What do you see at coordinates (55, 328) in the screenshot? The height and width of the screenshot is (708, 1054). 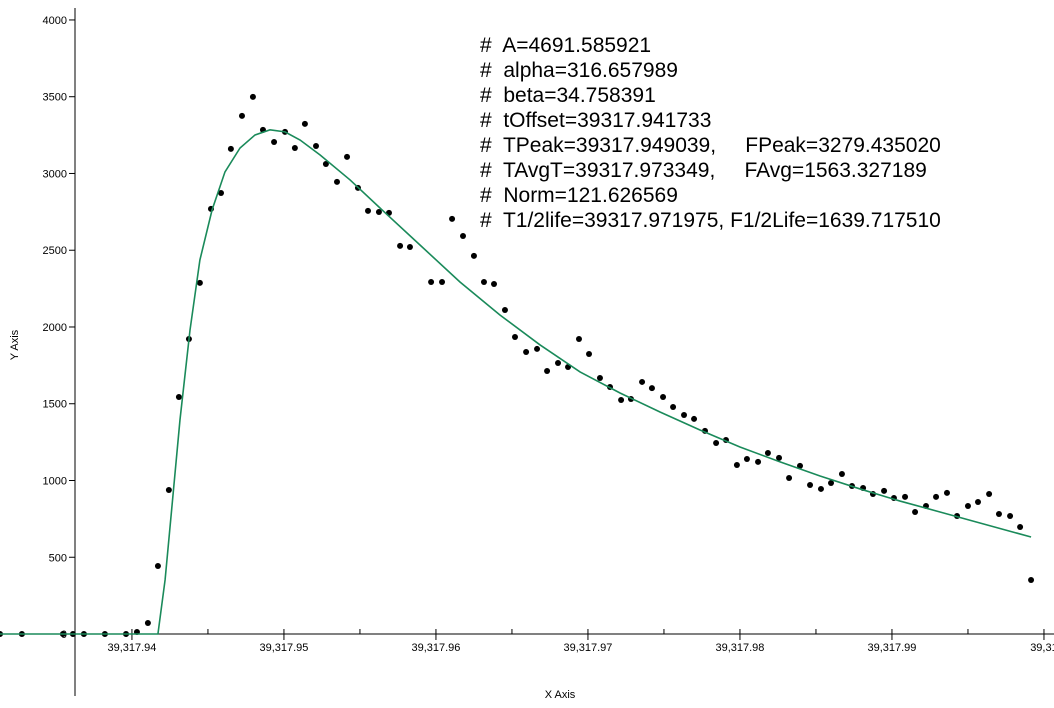 I see `y-tick-label: 2000` at bounding box center [55, 328].